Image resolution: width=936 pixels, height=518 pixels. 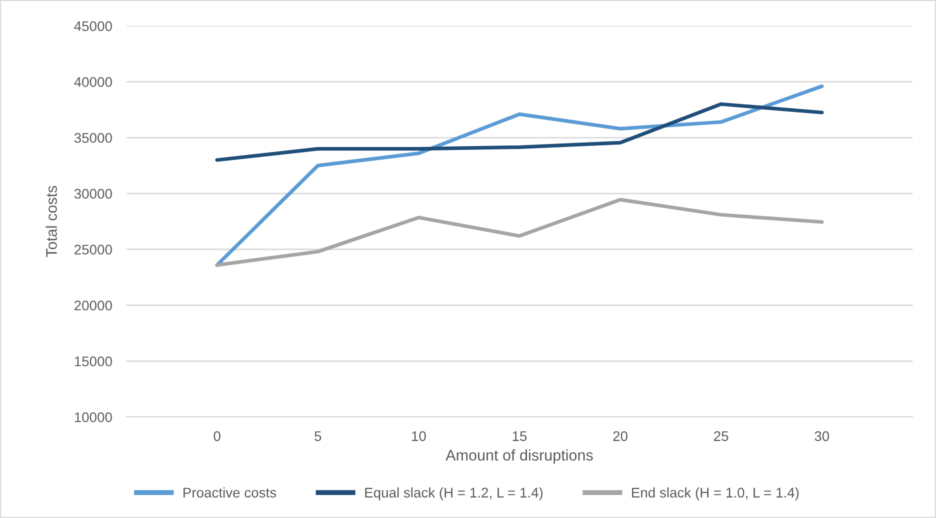 What do you see at coordinates (93, 26) in the screenshot?
I see `y-tick-label: 45000` at bounding box center [93, 26].